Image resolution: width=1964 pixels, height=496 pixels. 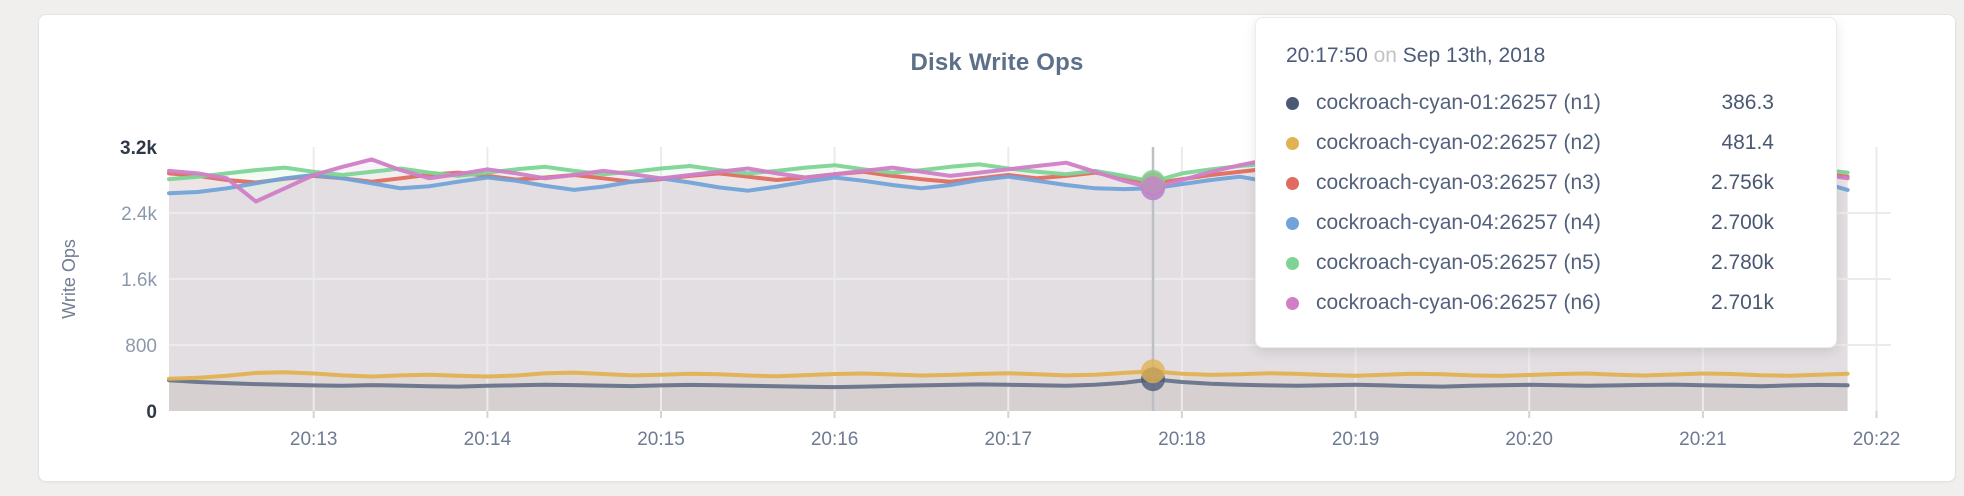 What do you see at coordinates (1153, 279) in the screenshot?
I see `hover-group` at bounding box center [1153, 279].